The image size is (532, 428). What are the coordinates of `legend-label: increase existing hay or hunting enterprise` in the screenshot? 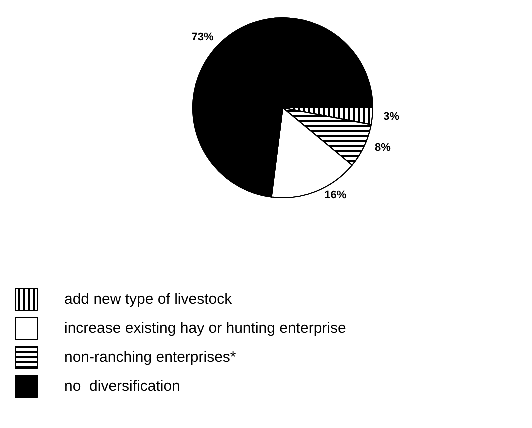 It's located at (205, 328).